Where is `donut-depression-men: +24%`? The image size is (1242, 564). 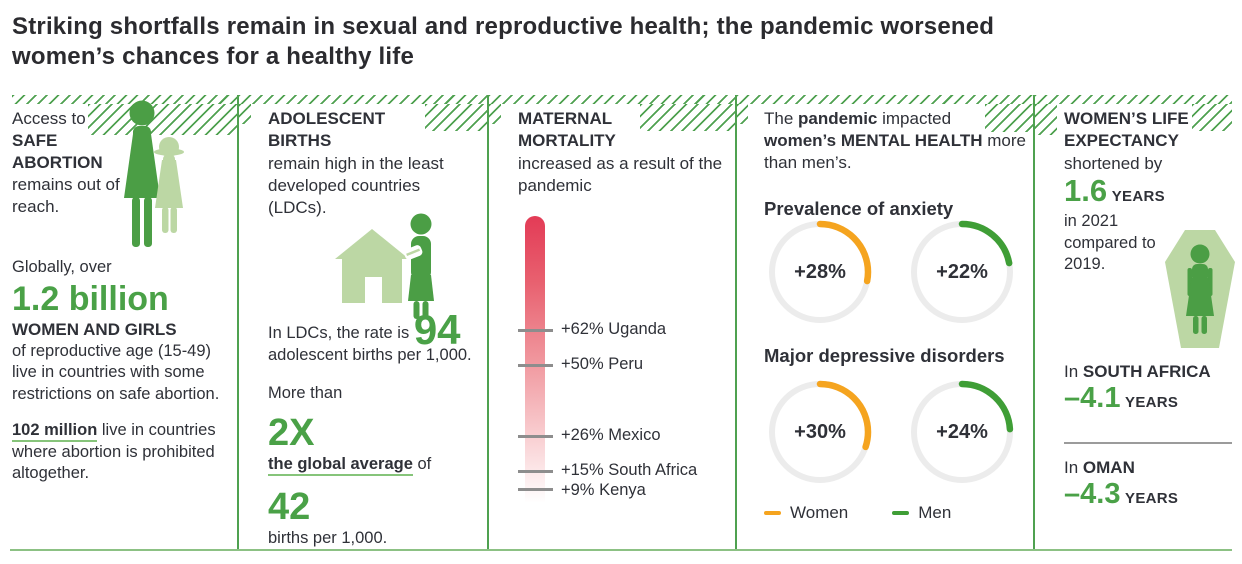 donut-depression-men: +24% is located at coordinates (962, 432).